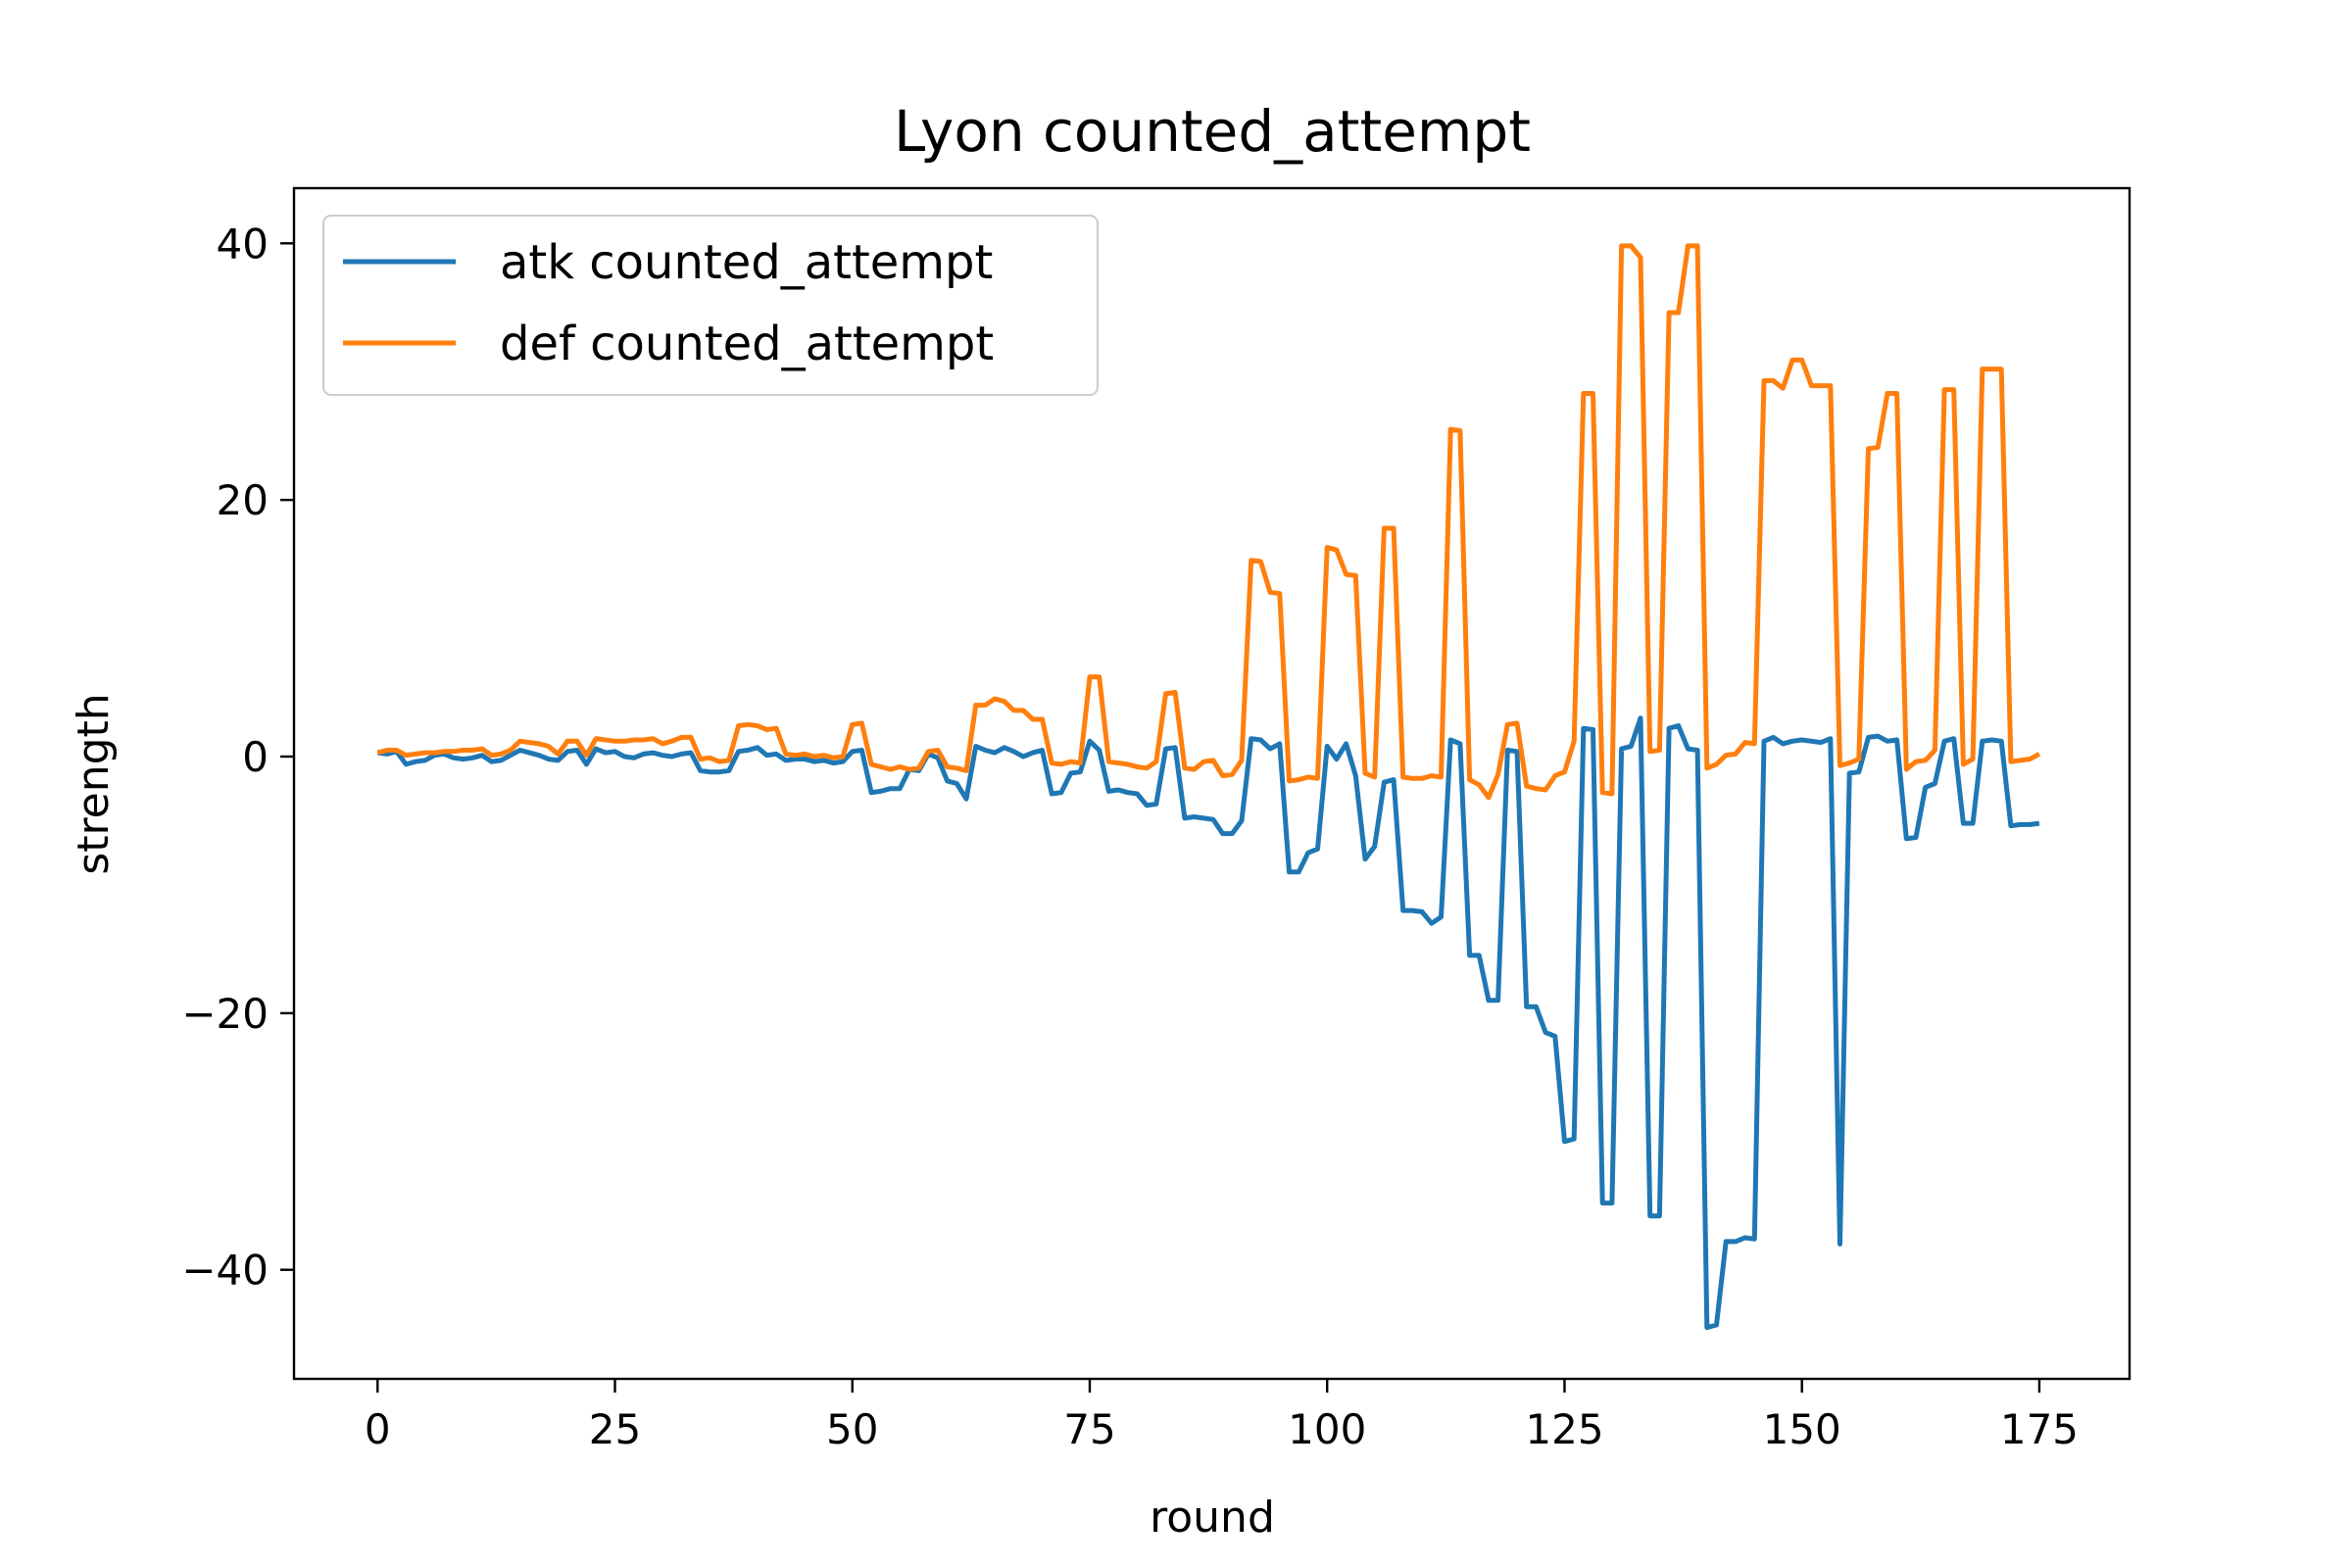 Image resolution: width=2352 pixels, height=1568 pixels. What do you see at coordinates (1802, 1429) in the screenshot?
I see `x-tick-label: 150` at bounding box center [1802, 1429].